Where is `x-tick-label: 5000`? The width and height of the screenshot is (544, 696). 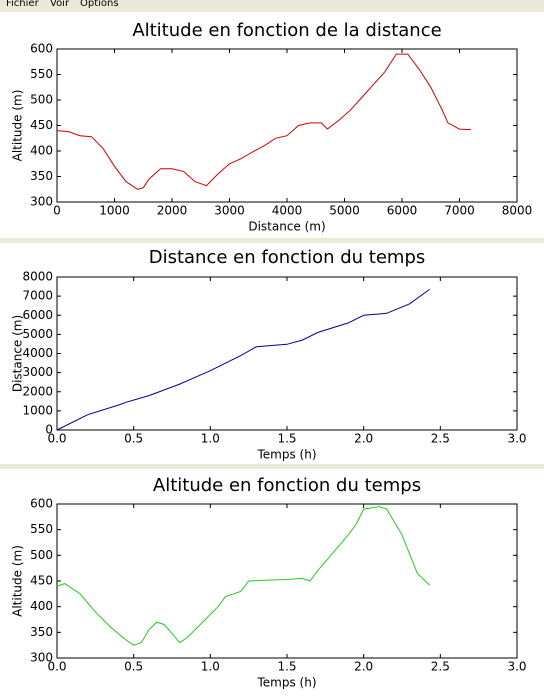
x-tick-label: 5000 is located at coordinates (344, 211).